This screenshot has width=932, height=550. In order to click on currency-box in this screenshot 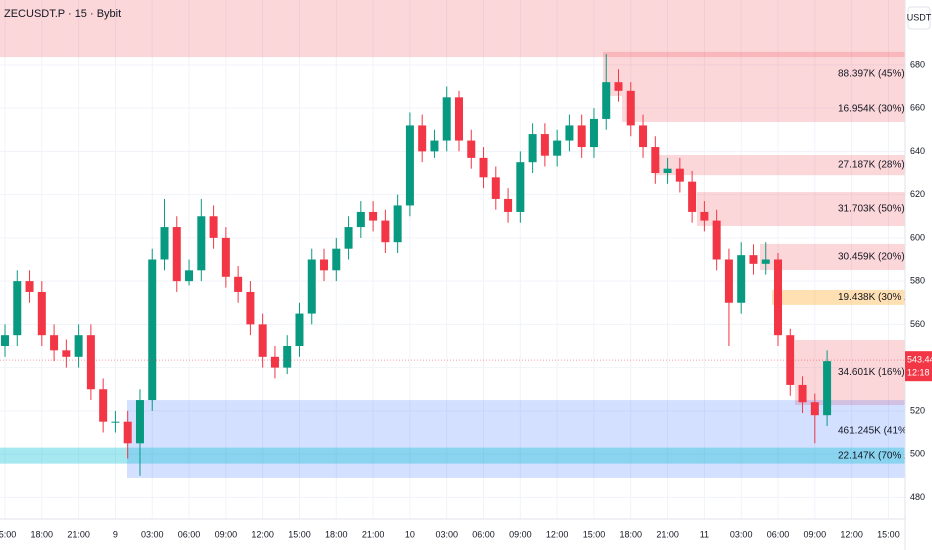, I will do `click(919, 18)`.